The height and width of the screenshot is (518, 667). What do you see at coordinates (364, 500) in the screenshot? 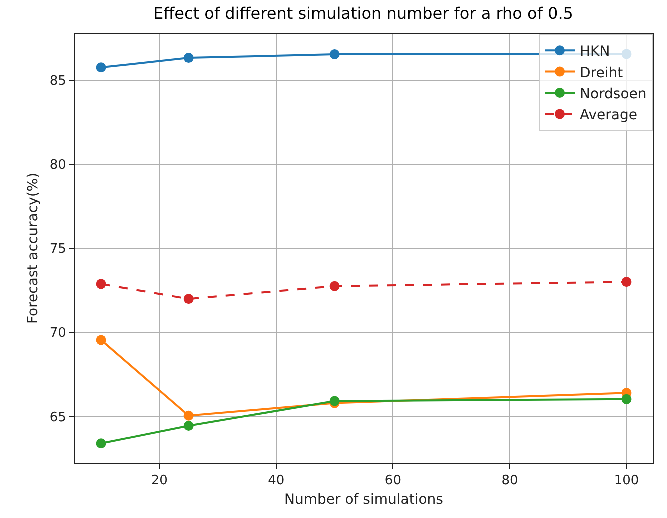
I see `x-axis-title: Number of simulations` at bounding box center [364, 500].